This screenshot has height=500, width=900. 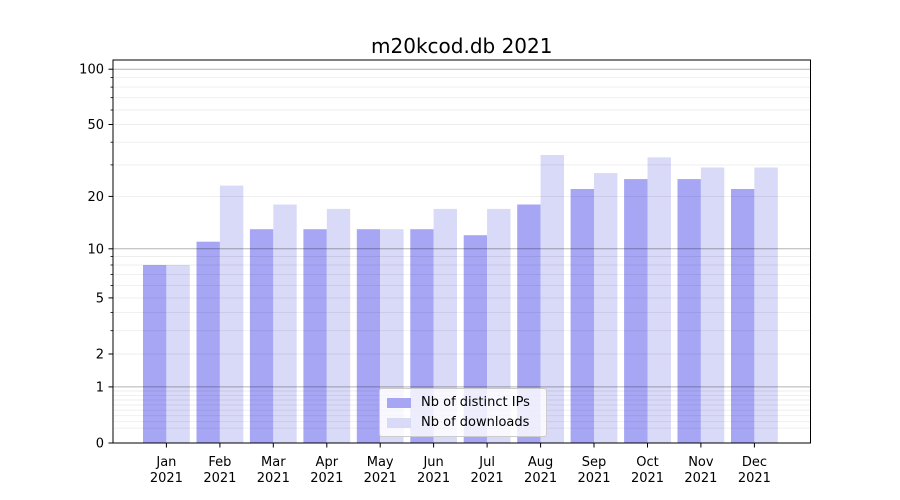 What do you see at coordinates (368, 336) in the screenshot?
I see `bar-distinct-ips-may` at bounding box center [368, 336].